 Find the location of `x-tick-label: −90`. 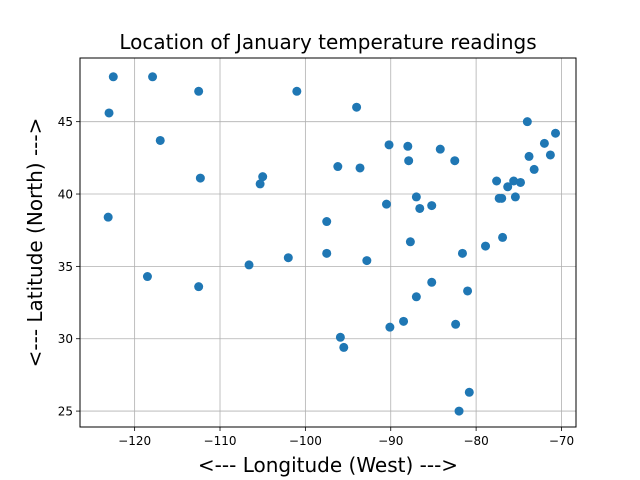

x-tick-label: −90 is located at coordinates (390, 441).